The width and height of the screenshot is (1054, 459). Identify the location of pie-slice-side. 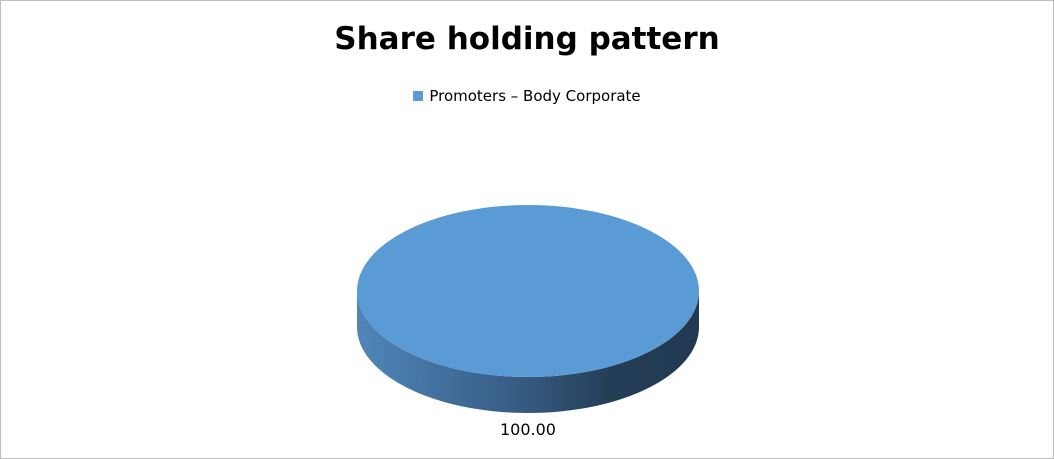
(528, 352).